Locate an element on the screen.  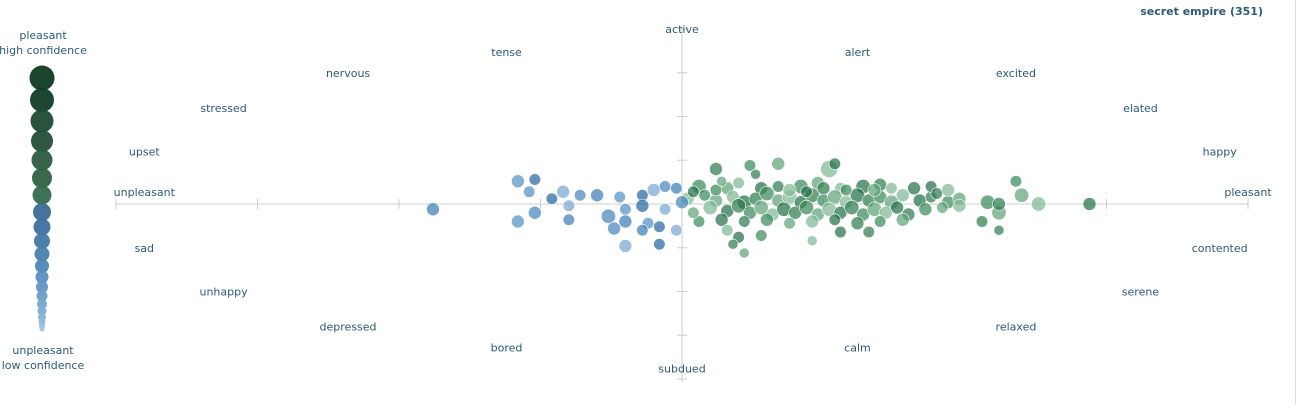
emotion-label: contented is located at coordinates (1220, 248).